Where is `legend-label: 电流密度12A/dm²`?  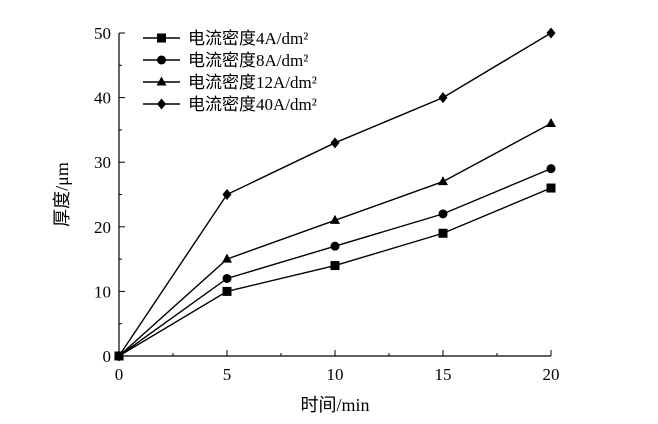 legend-label: 电流密度12A/dm² is located at coordinates (252, 82).